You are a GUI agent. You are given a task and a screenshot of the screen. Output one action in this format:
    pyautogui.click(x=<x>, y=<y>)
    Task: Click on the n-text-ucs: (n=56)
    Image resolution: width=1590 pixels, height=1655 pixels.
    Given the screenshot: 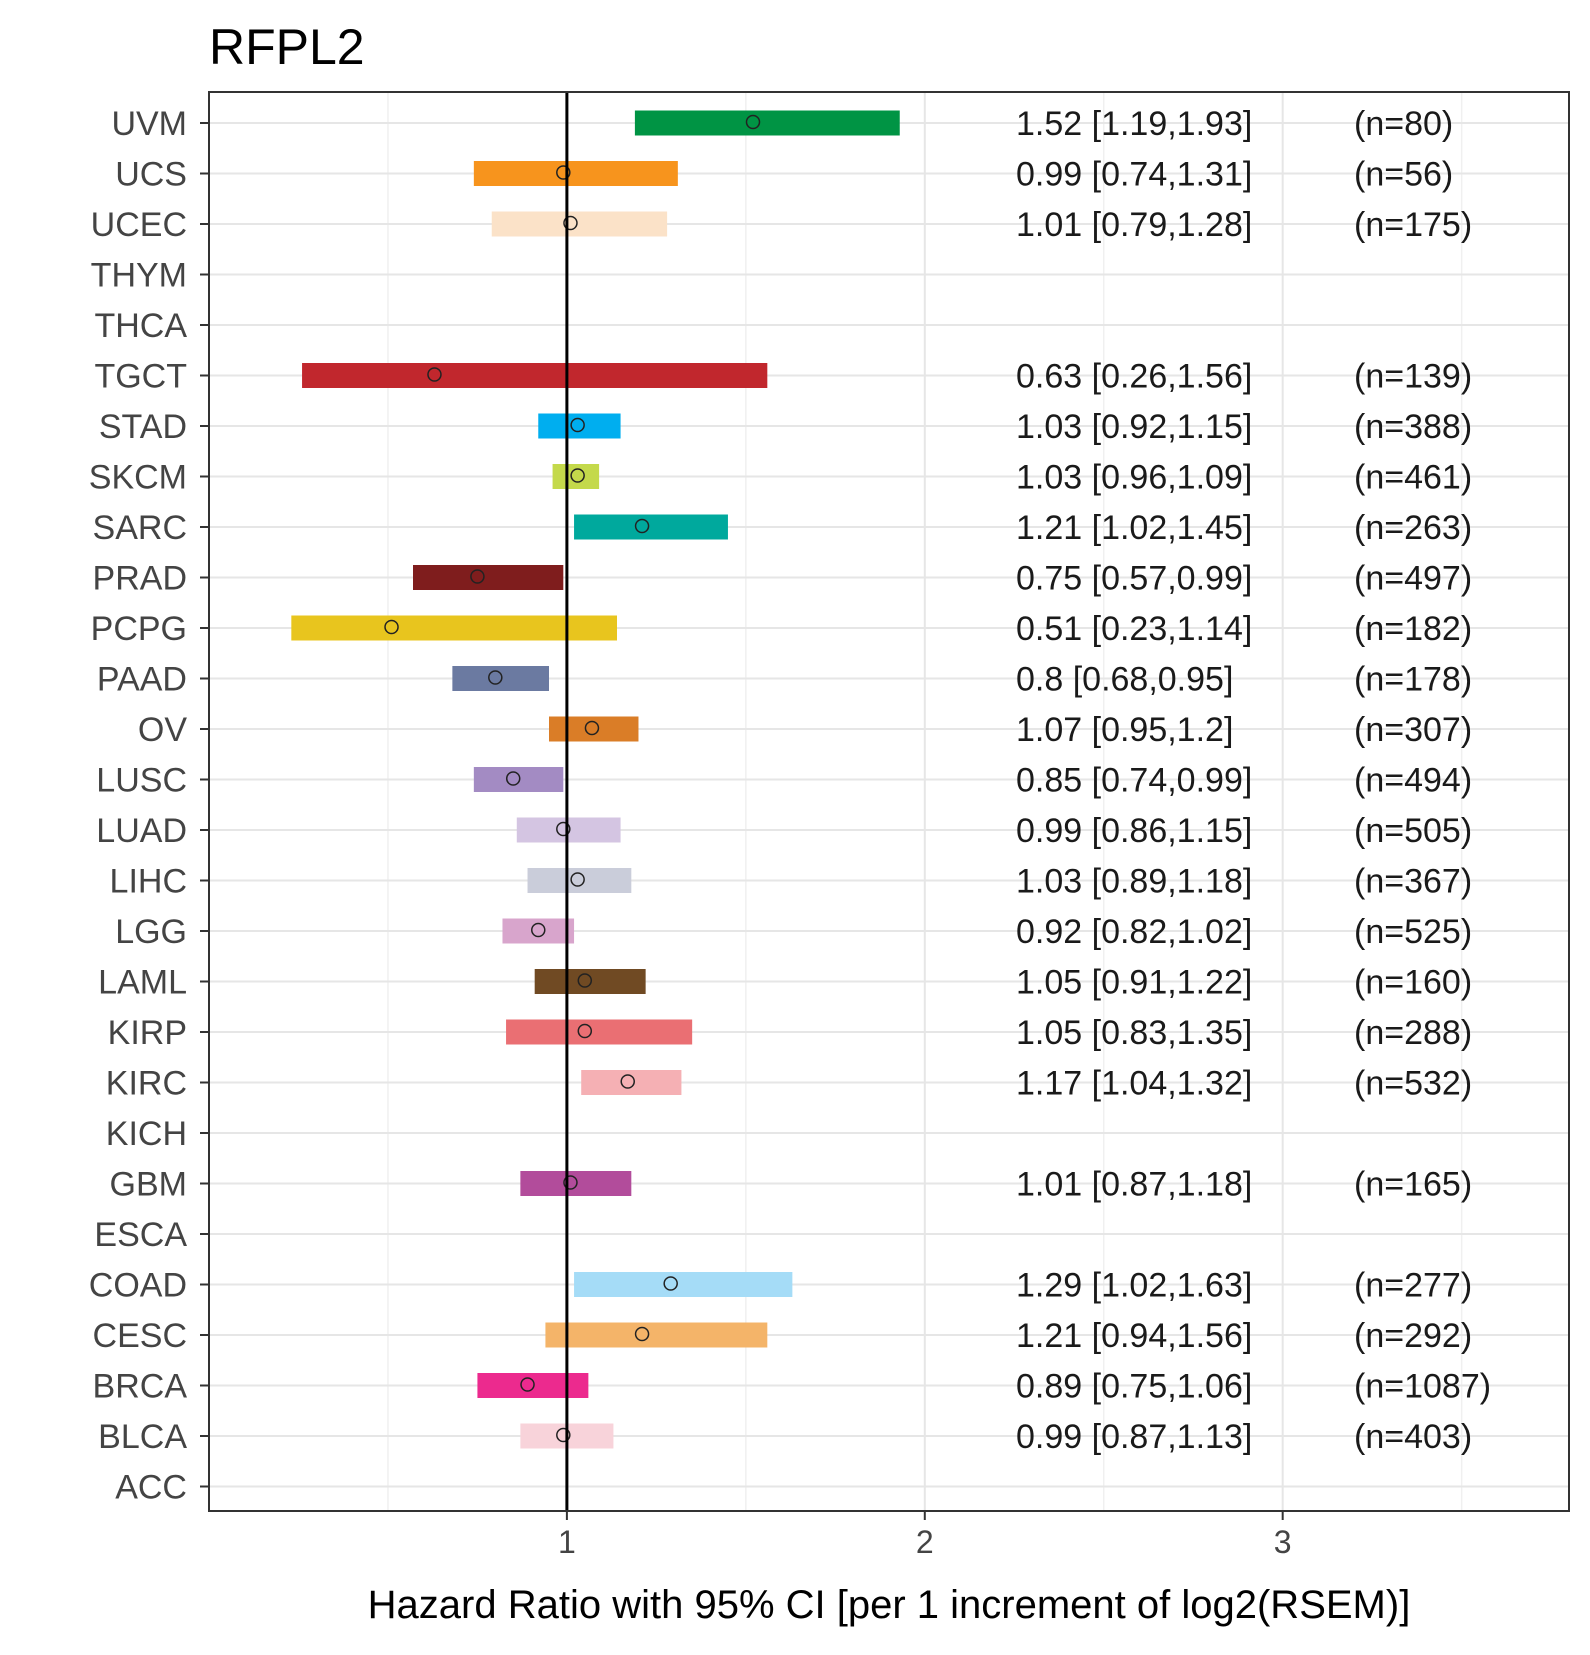 What is the action you would take?
    pyautogui.click(x=1403, y=175)
    